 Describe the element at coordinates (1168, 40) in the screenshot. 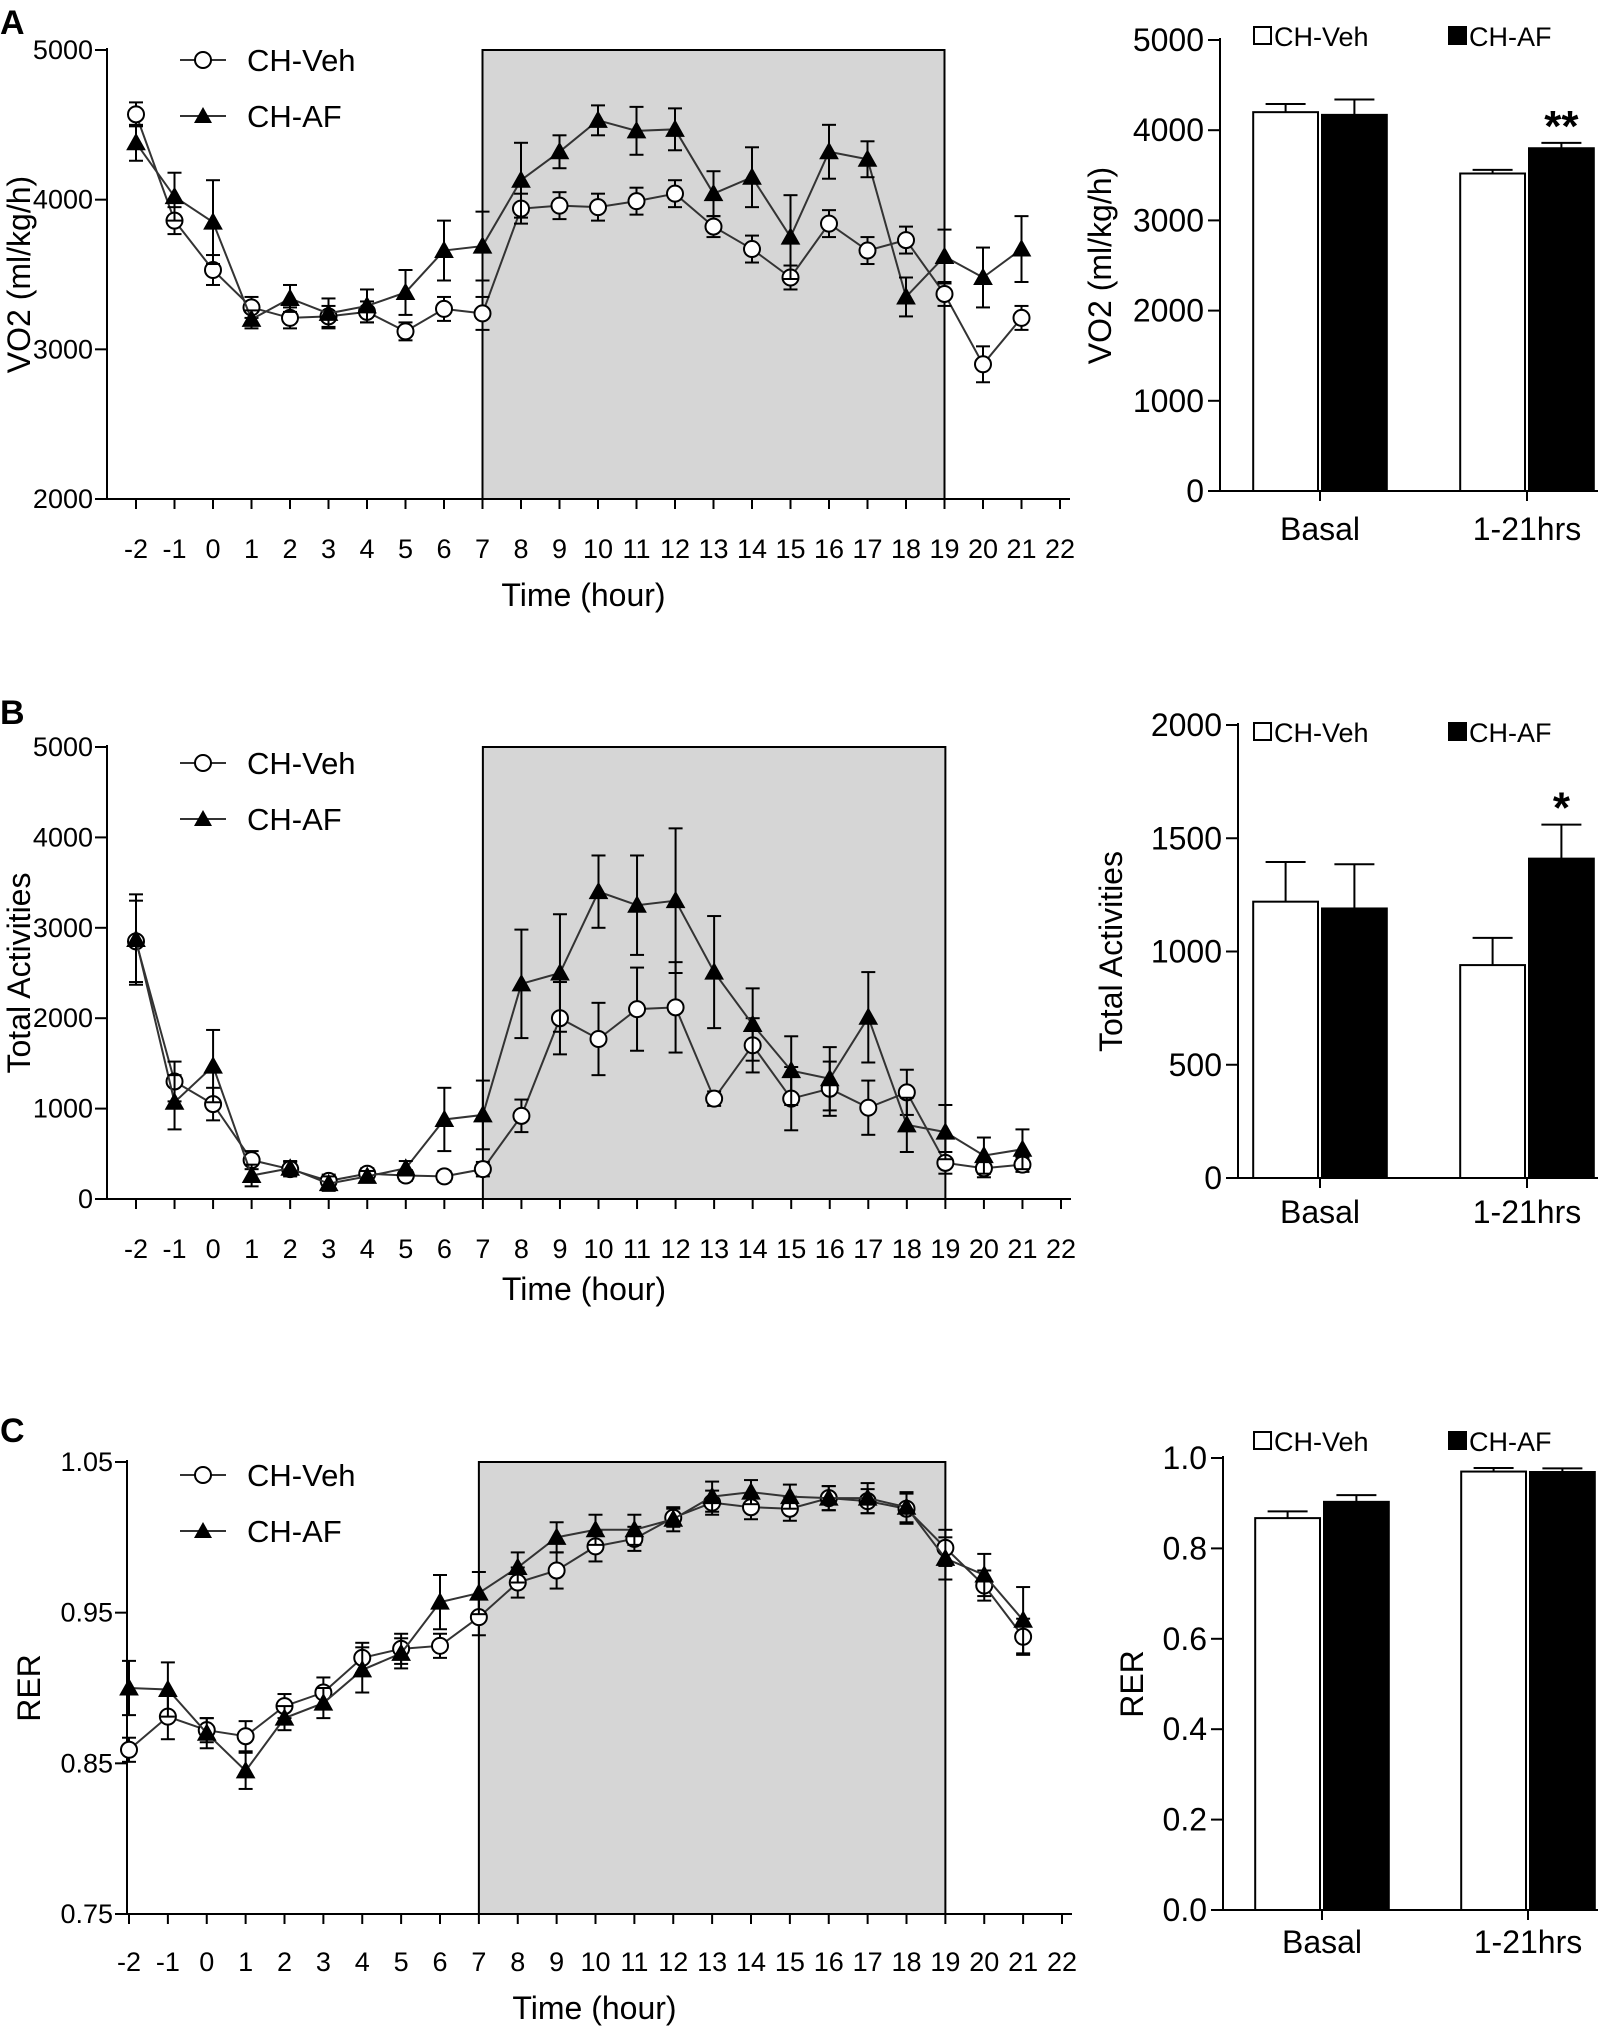

I see `y-tick-label: 5000` at that location.